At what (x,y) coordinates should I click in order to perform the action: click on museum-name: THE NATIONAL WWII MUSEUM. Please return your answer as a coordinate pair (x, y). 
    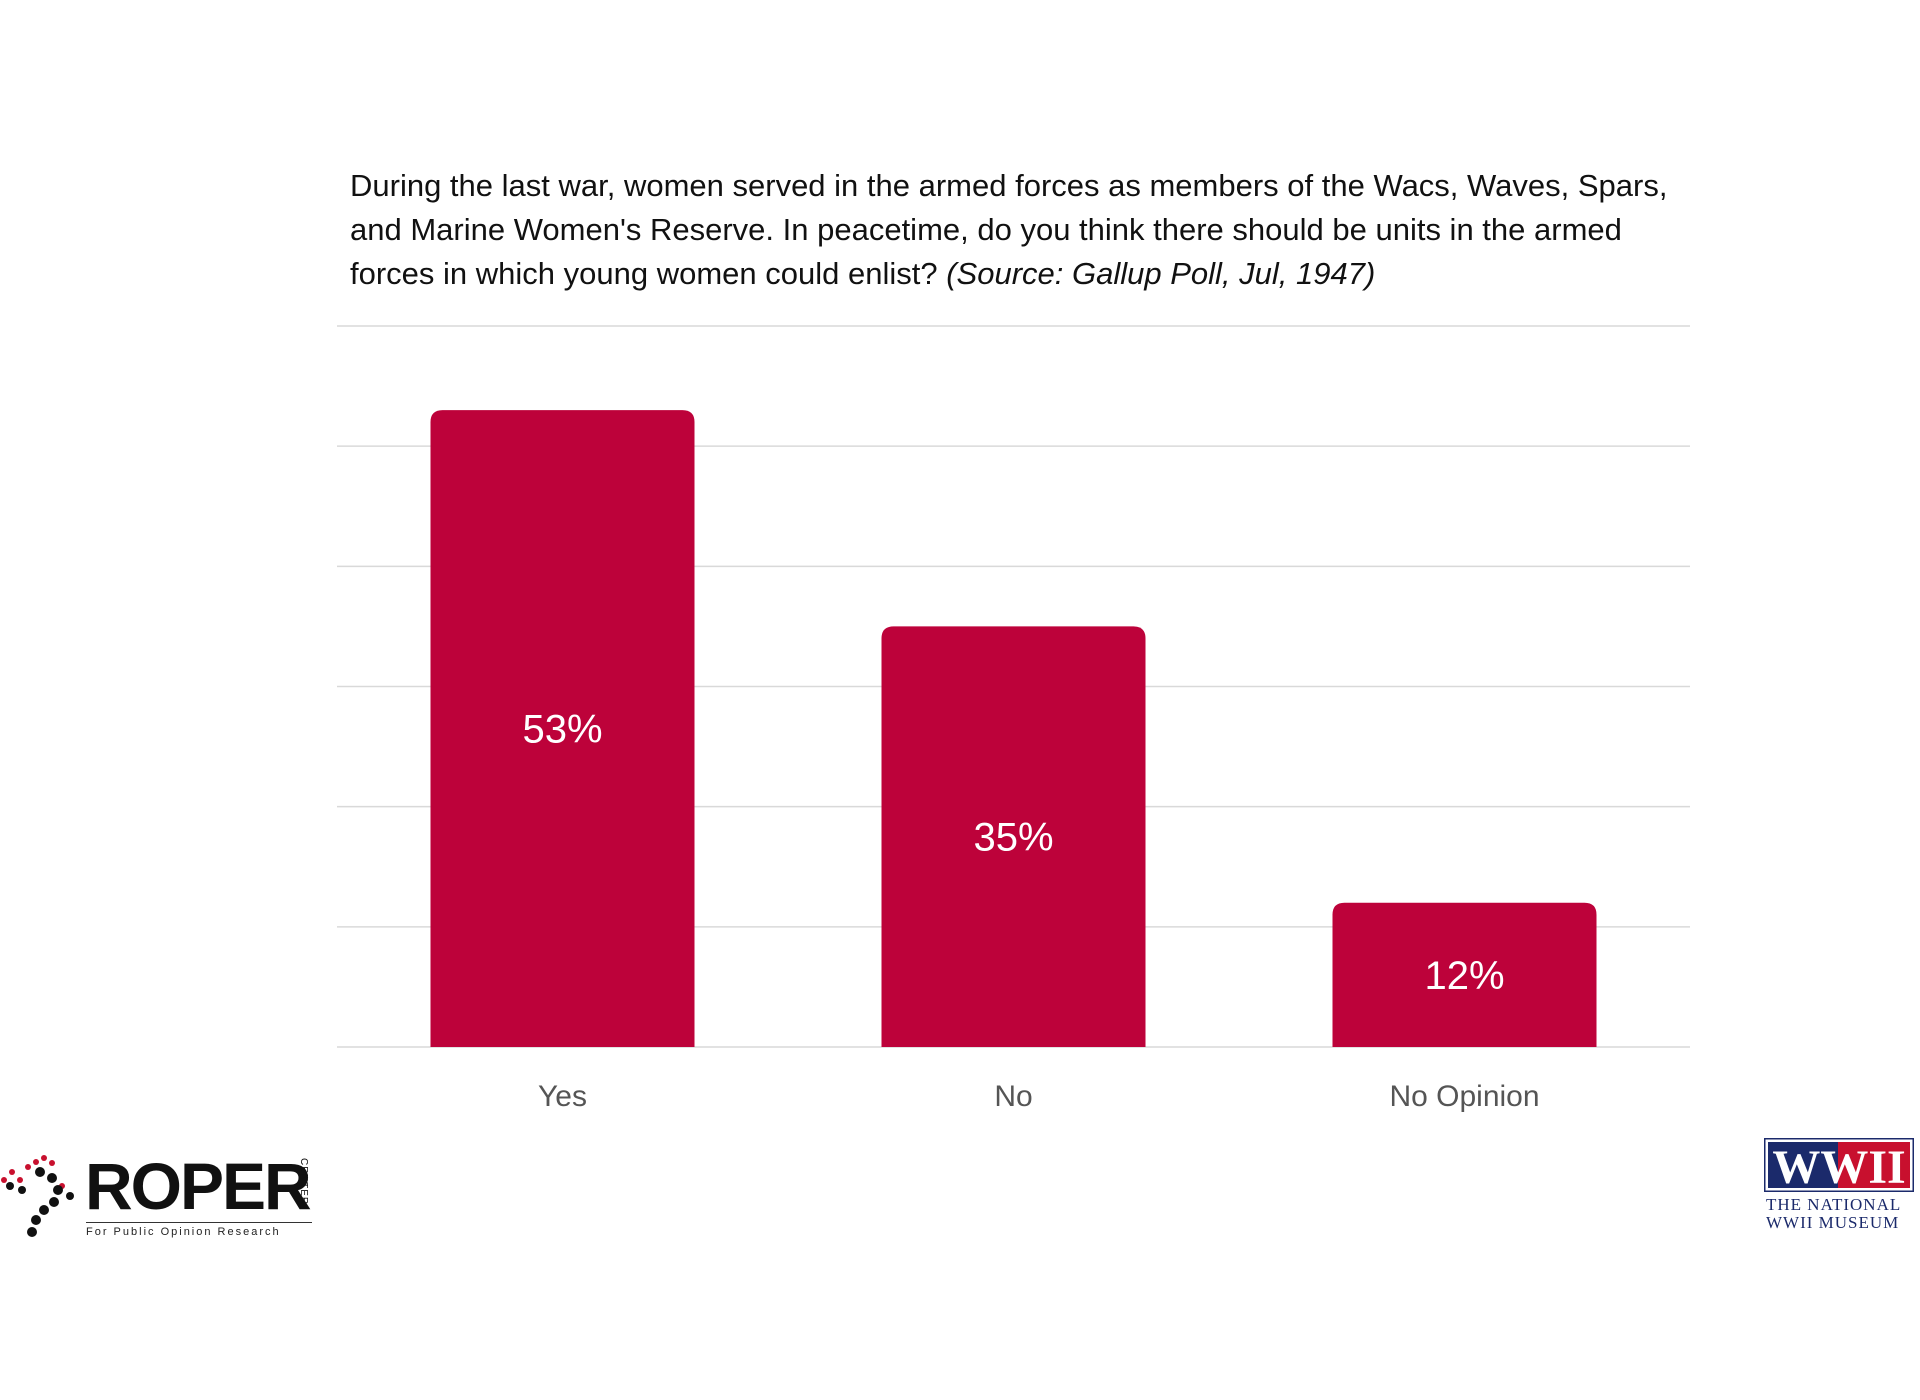
    Looking at the image, I should click on (1833, 1214).